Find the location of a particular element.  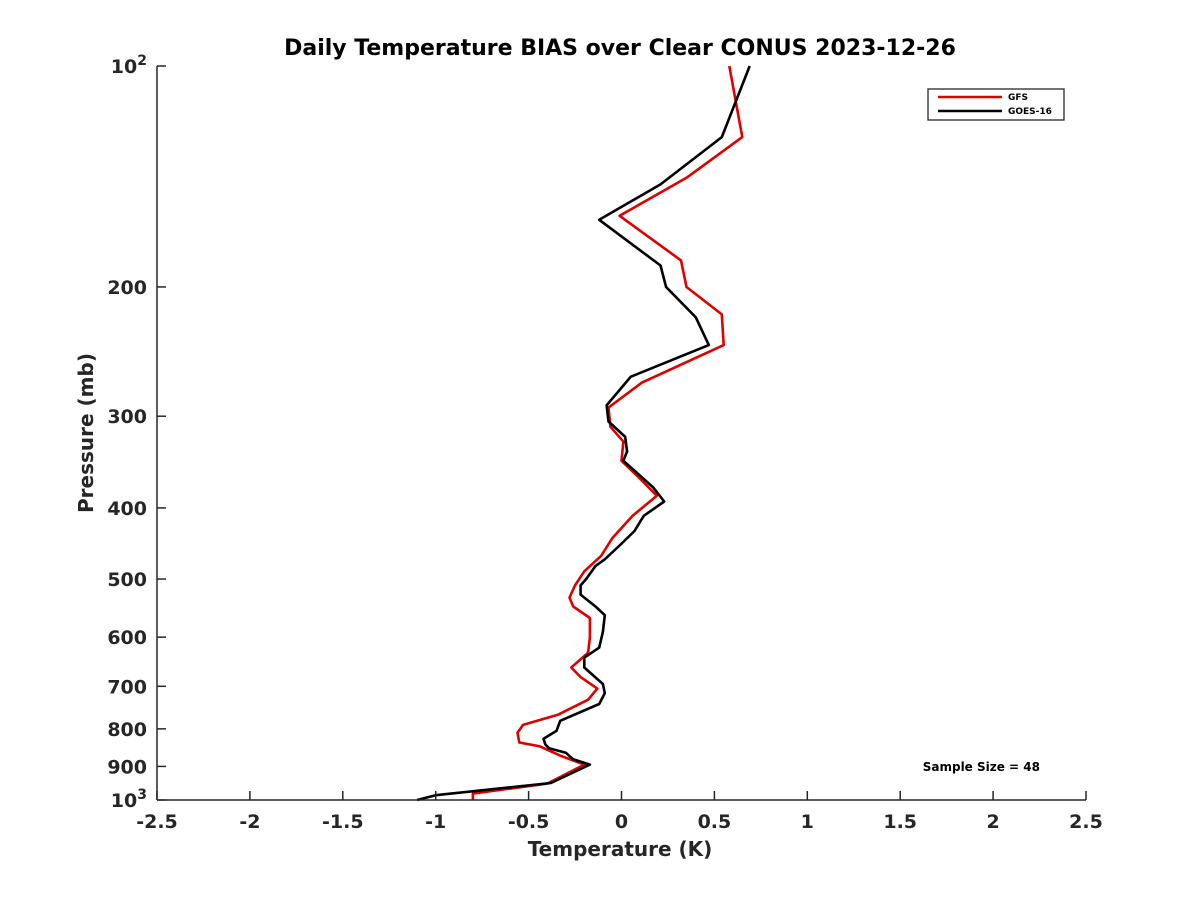

x-tick-label: 1.5 is located at coordinates (900, 822).